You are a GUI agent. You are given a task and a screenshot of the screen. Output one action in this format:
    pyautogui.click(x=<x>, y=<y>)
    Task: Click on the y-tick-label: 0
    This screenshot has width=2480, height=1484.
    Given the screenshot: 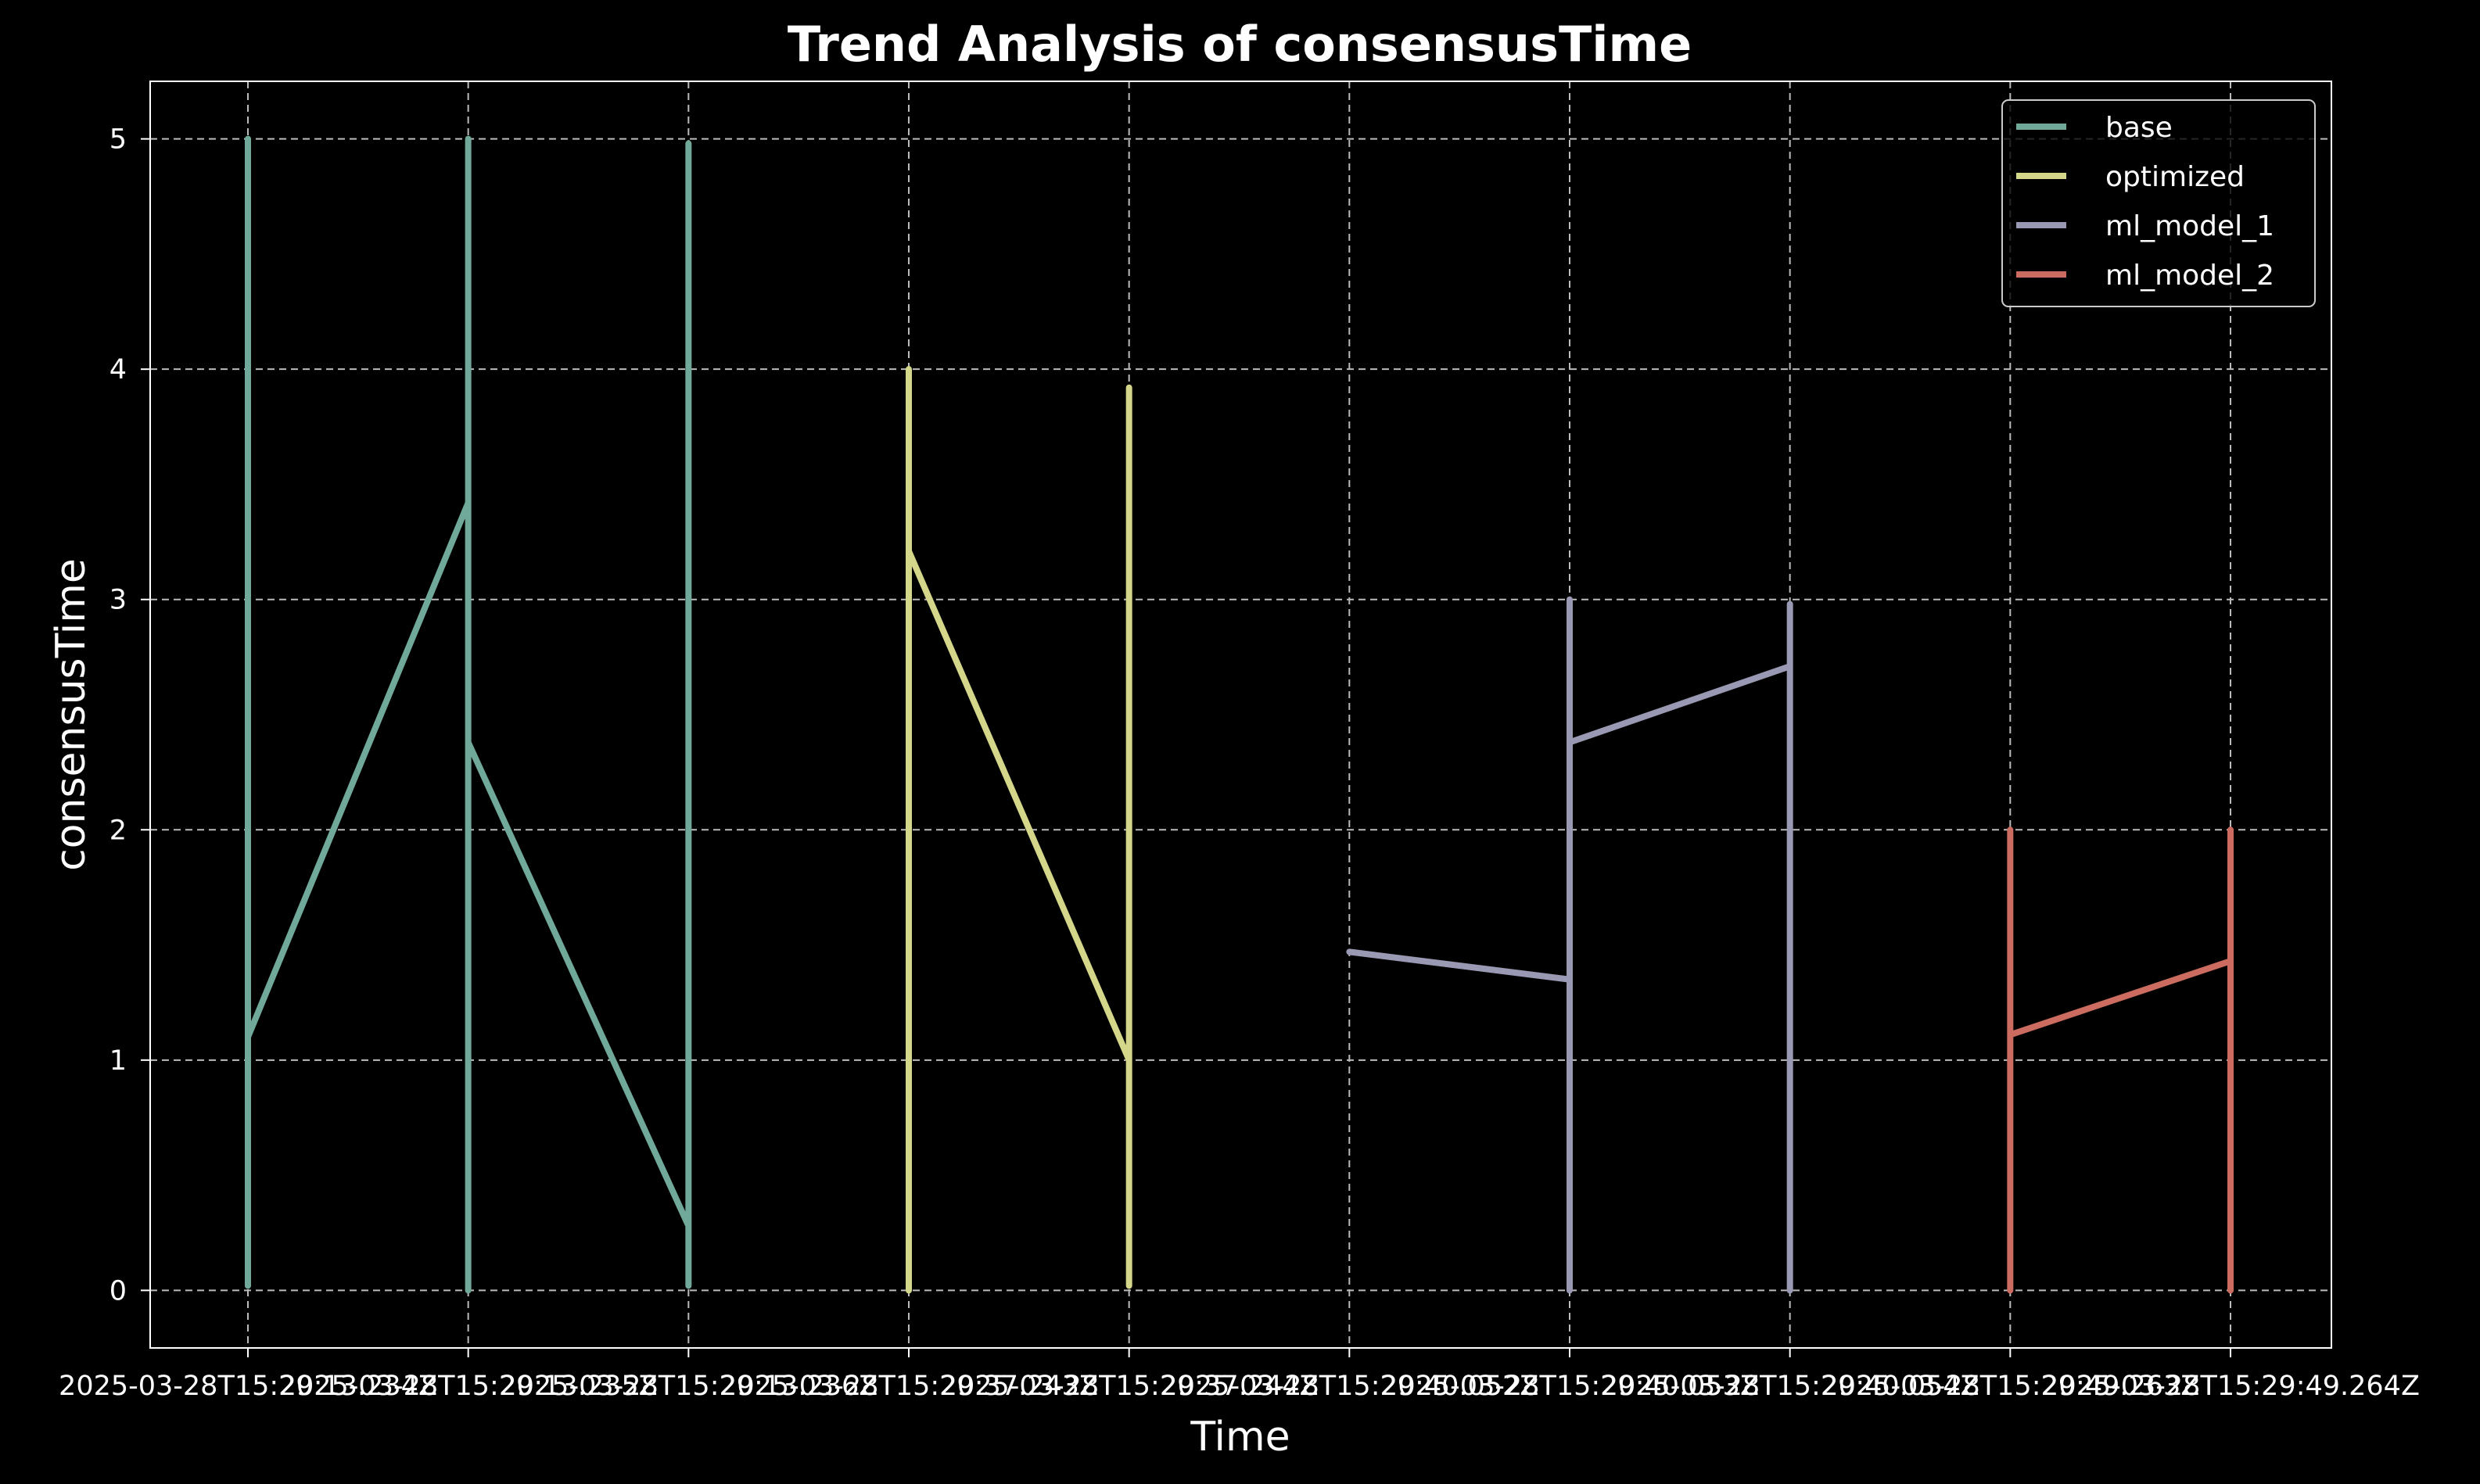 What is the action you would take?
    pyautogui.click(x=118, y=1291)
    